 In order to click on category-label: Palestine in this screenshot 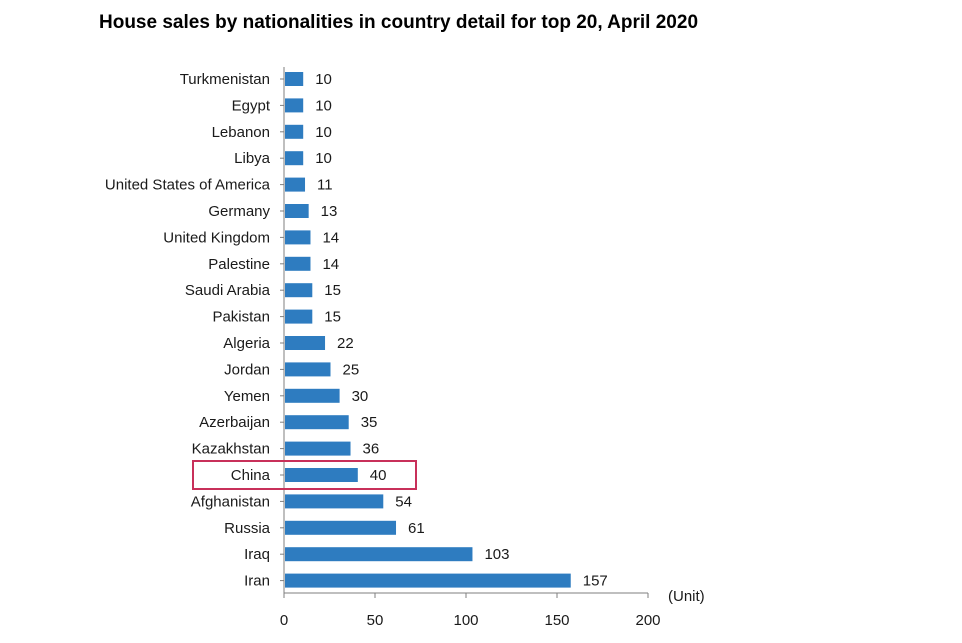, I will do `click(239, 264)`.